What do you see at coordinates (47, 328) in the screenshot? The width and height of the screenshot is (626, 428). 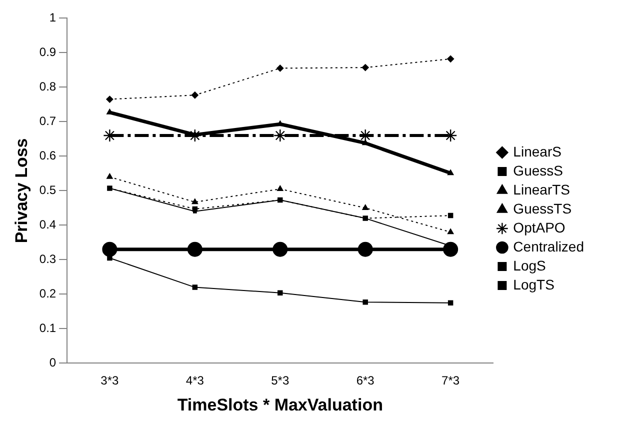 I see `y-tick-label: 0.1` at bounding box center [47, 328].